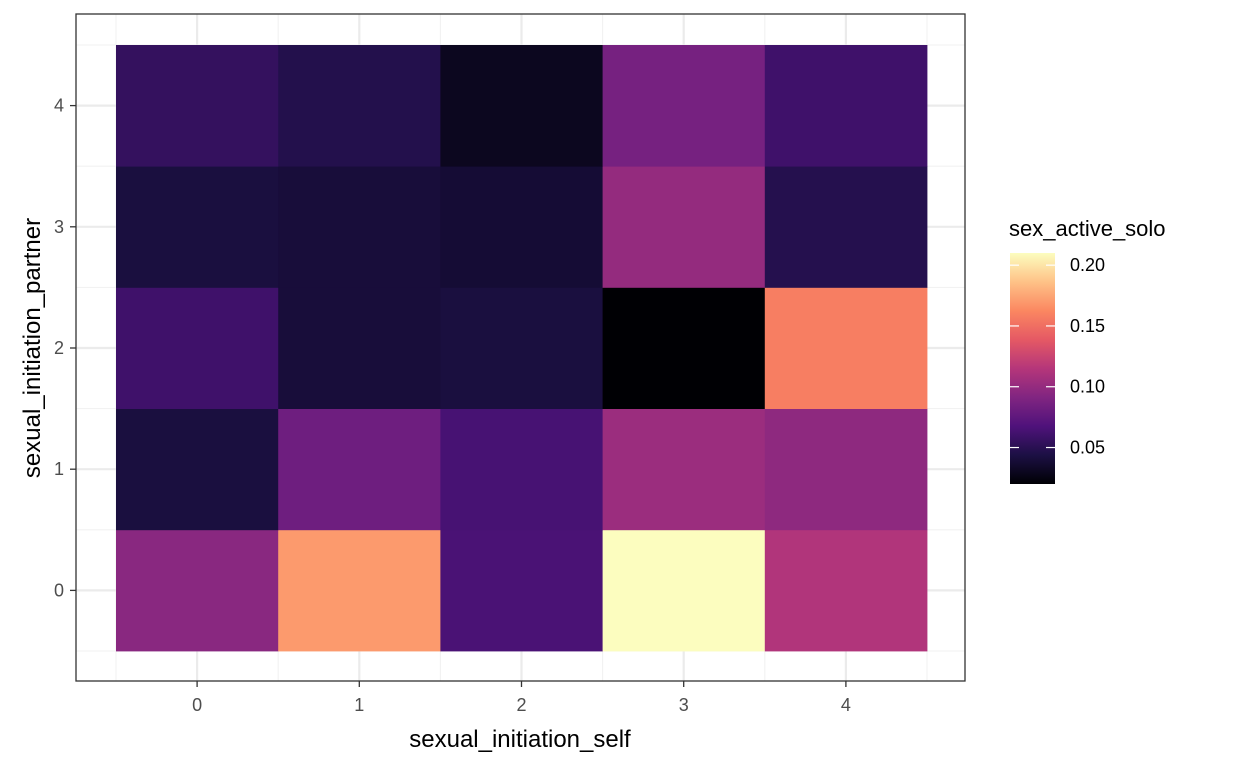  Describe the element at coordinates (1087, 228) in the screenshot. I see `legend-title: sex_active_solo` at that location.